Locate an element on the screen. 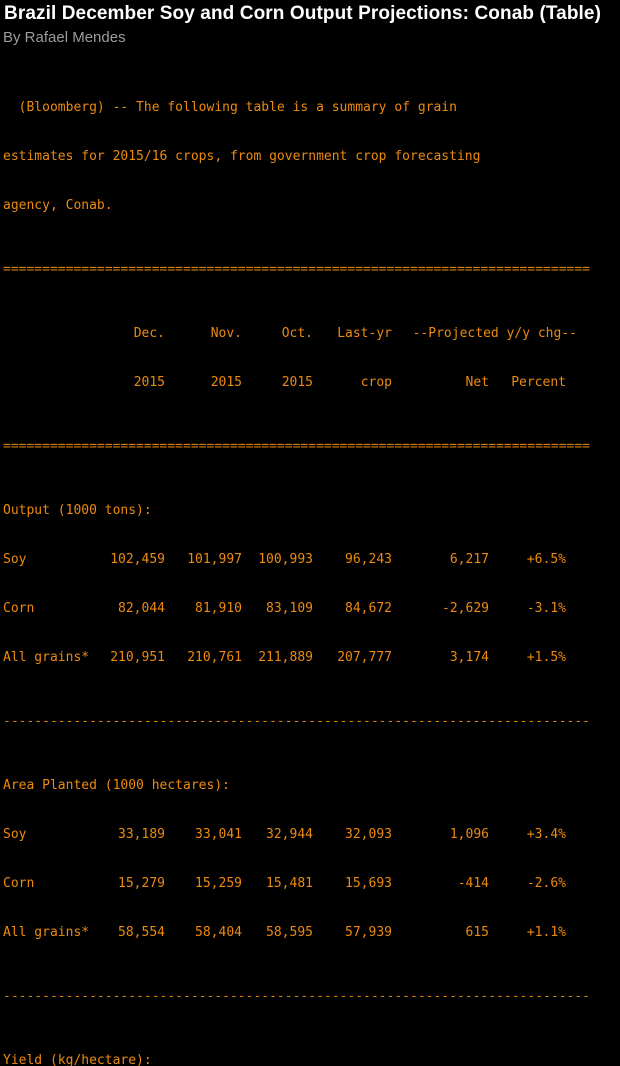 This screenshot has height=1066, width=620. cell-net: 615 is located at coordinates (477, 932).